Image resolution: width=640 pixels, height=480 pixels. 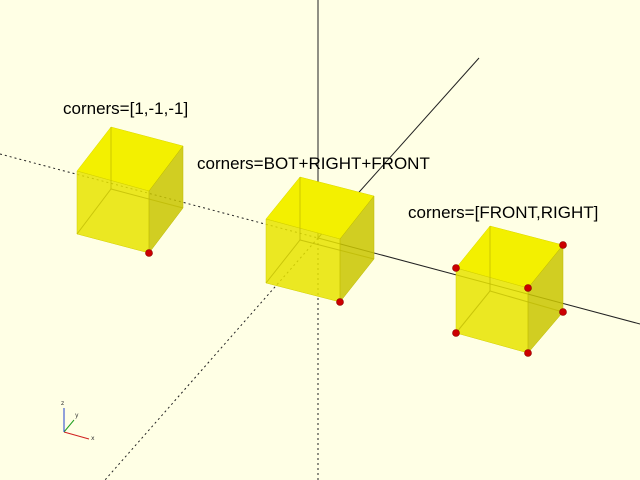 What do you see at coordinates (77, 415) in the screenshot?
I see `gizmo-y-label: y` at bounding box center [77, 415].